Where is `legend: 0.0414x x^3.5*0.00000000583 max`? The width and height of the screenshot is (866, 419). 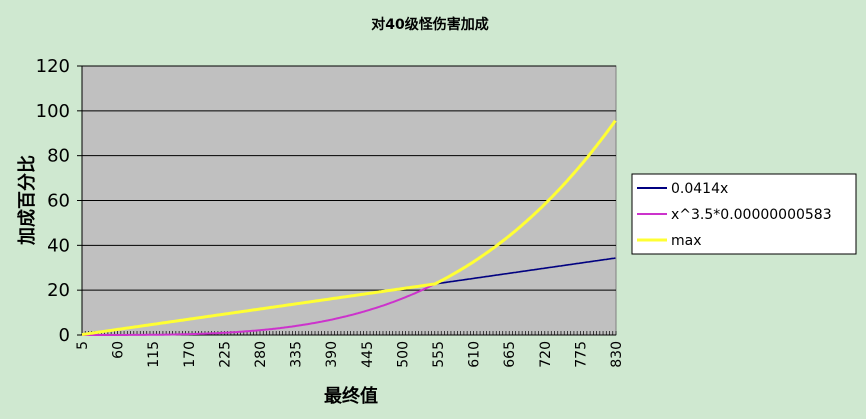
legend: 0.0414x x^3.5*0.00000000583 max is located at coordinates (744, 214).